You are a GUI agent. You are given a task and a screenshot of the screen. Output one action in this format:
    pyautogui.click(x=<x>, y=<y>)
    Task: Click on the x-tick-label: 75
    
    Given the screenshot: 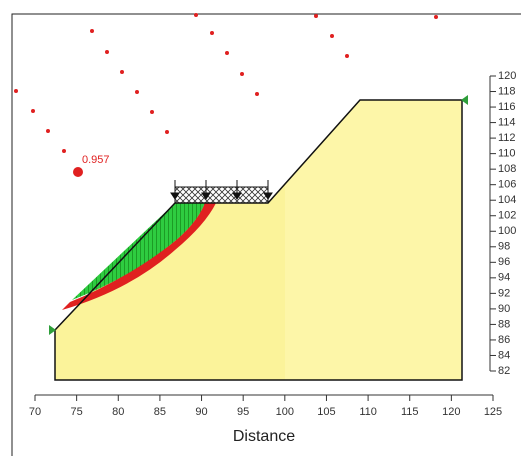 What is the action you would take?
    pyautogui.click(x=77, y=412)
    